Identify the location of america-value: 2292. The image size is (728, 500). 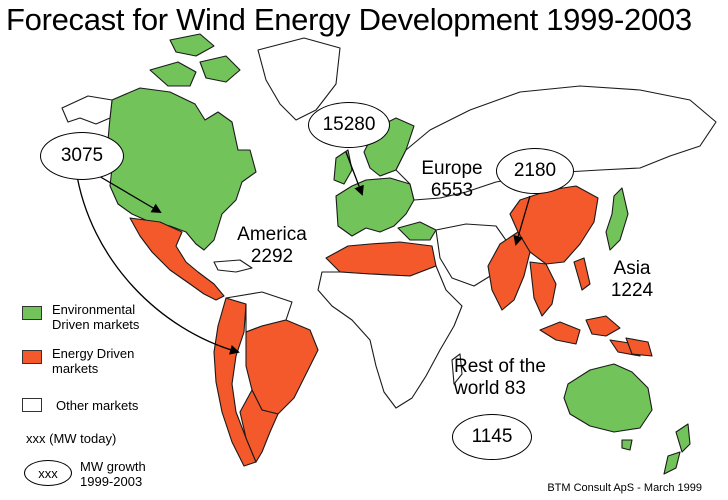
(272, 256).